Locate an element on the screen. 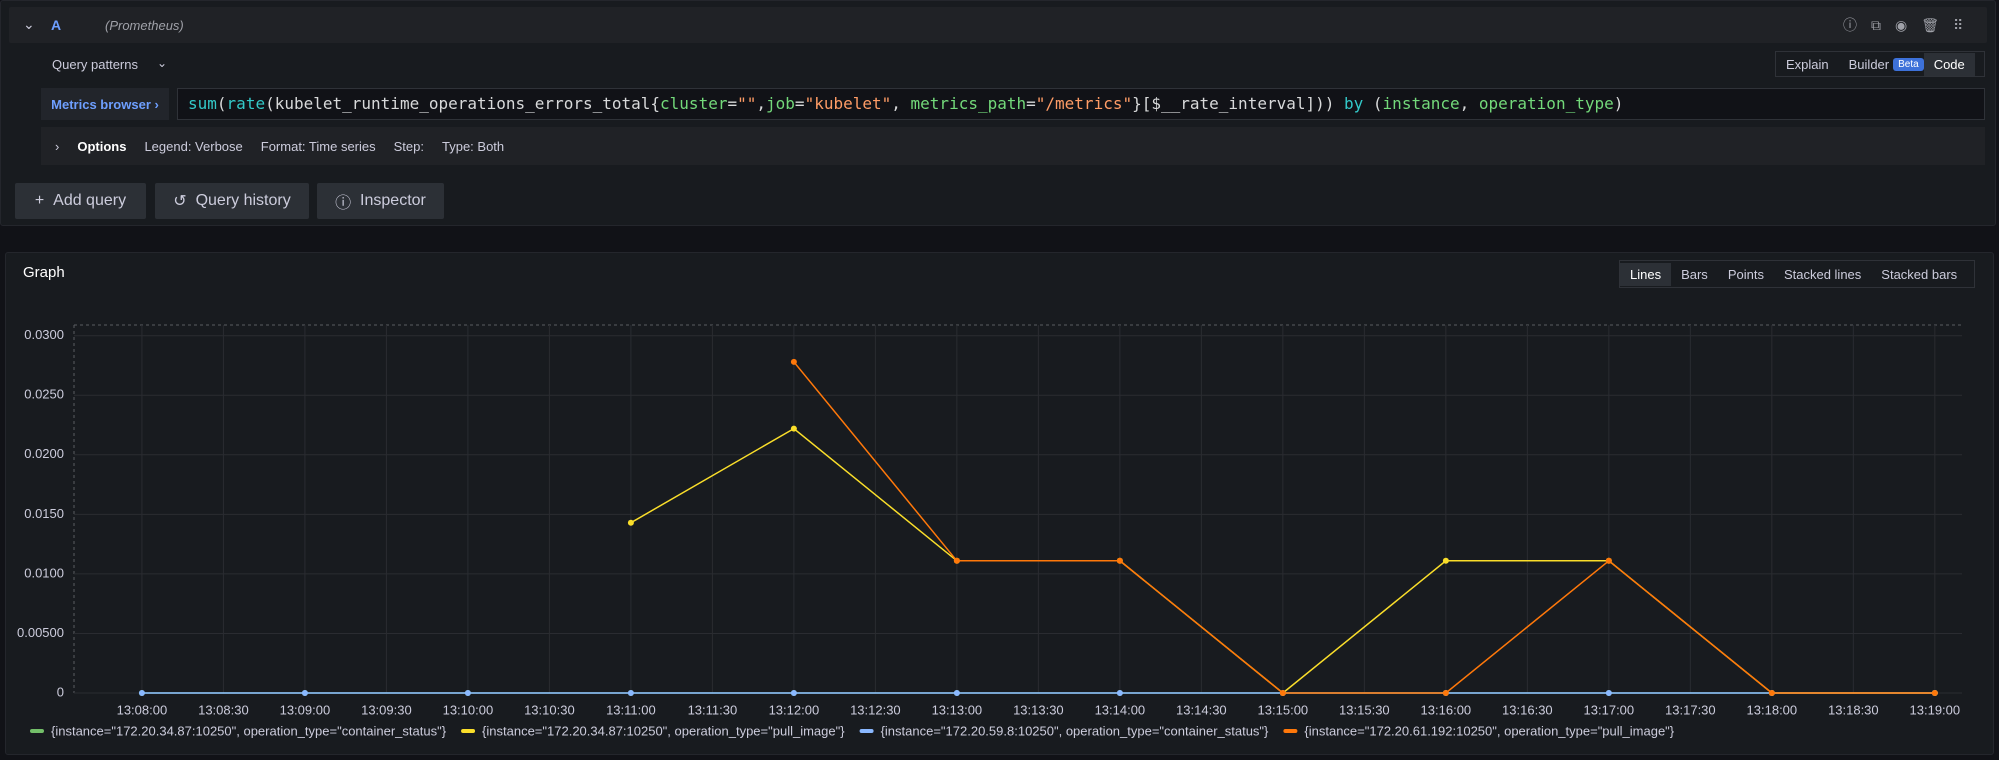  option: Legend: Verbose is located at coordinates (193, 146).